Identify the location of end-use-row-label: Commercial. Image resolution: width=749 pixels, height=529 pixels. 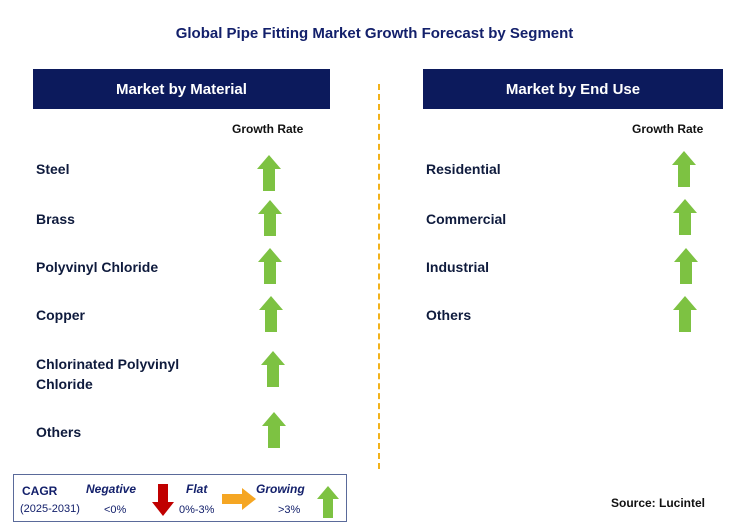
(466, 219).